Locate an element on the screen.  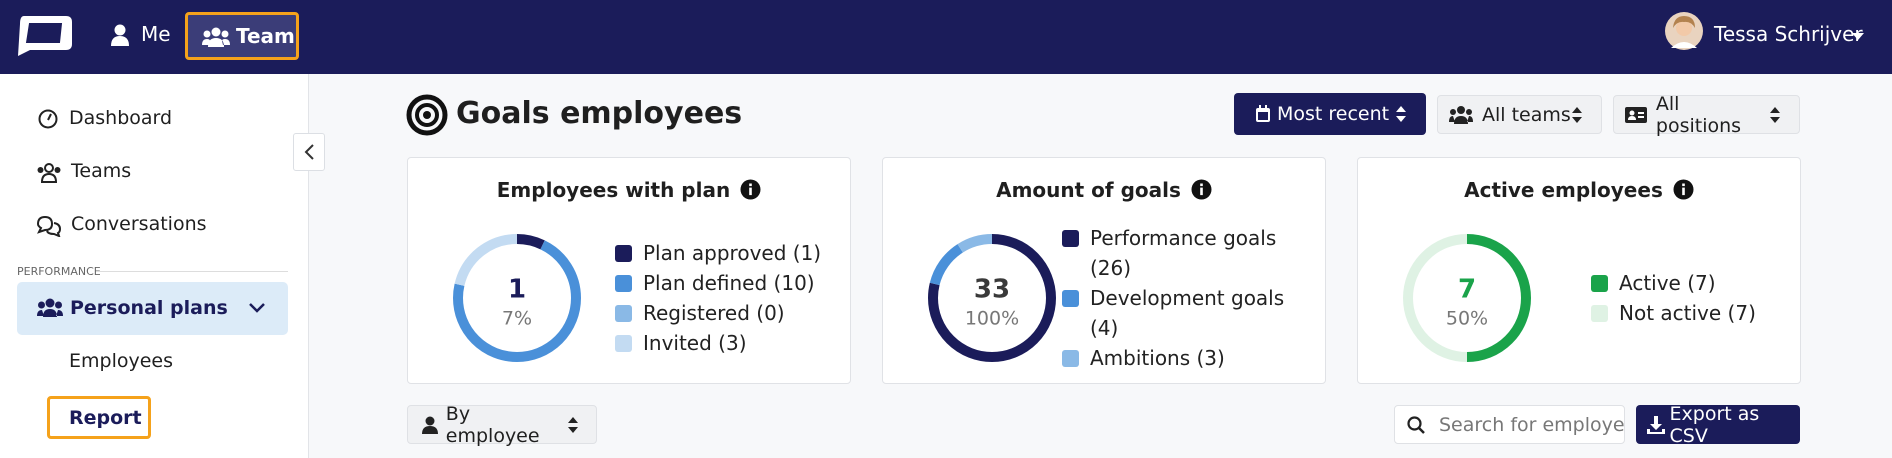
legend-item: Invited (3) is located at coordinates (730, 343).